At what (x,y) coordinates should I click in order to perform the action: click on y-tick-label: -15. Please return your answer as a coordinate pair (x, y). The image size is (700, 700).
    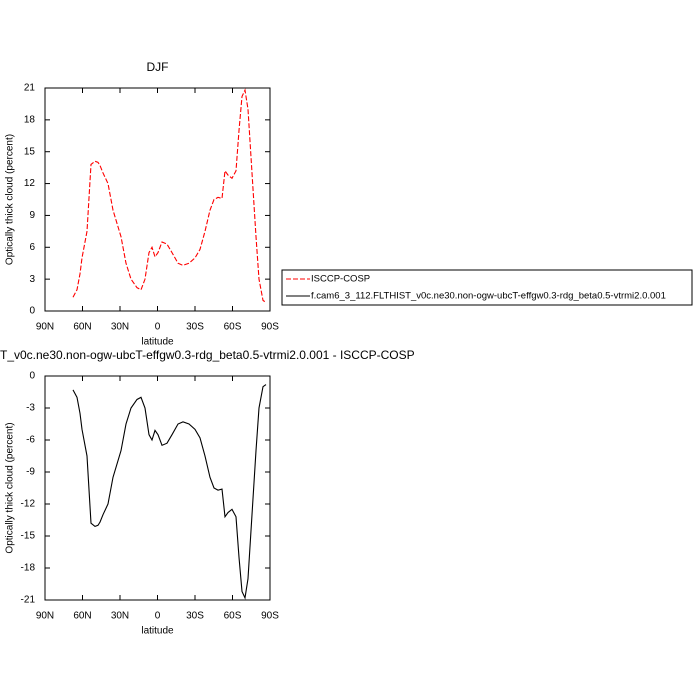
    Looking at the image, I should click on (28, 536).